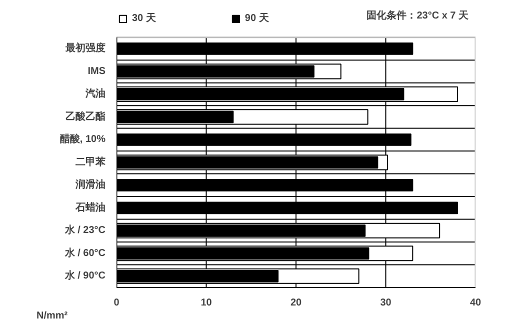 The height and width of the screenshot is (323, 517). I want to click on y-tick-label: 醋酸, 10%, so click(83, 139).